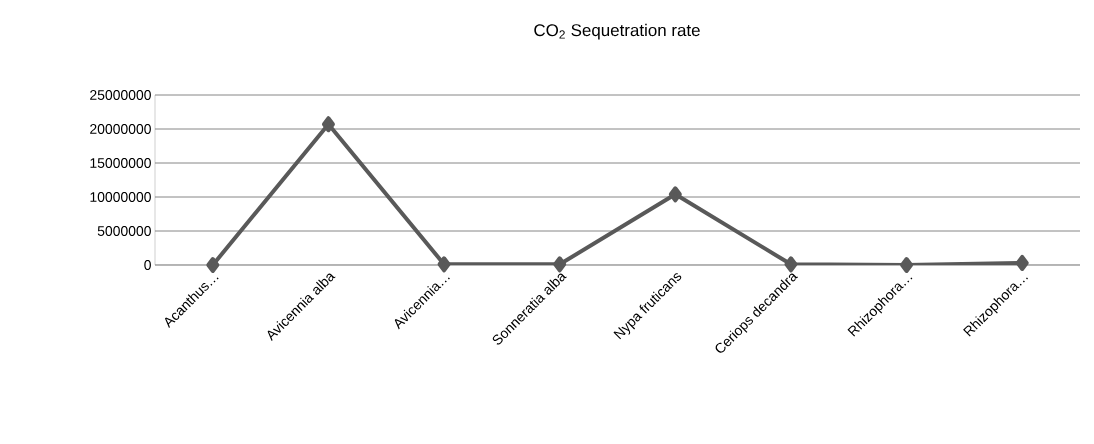  I want to click on y-tick-label: 0, so click(147, 265).